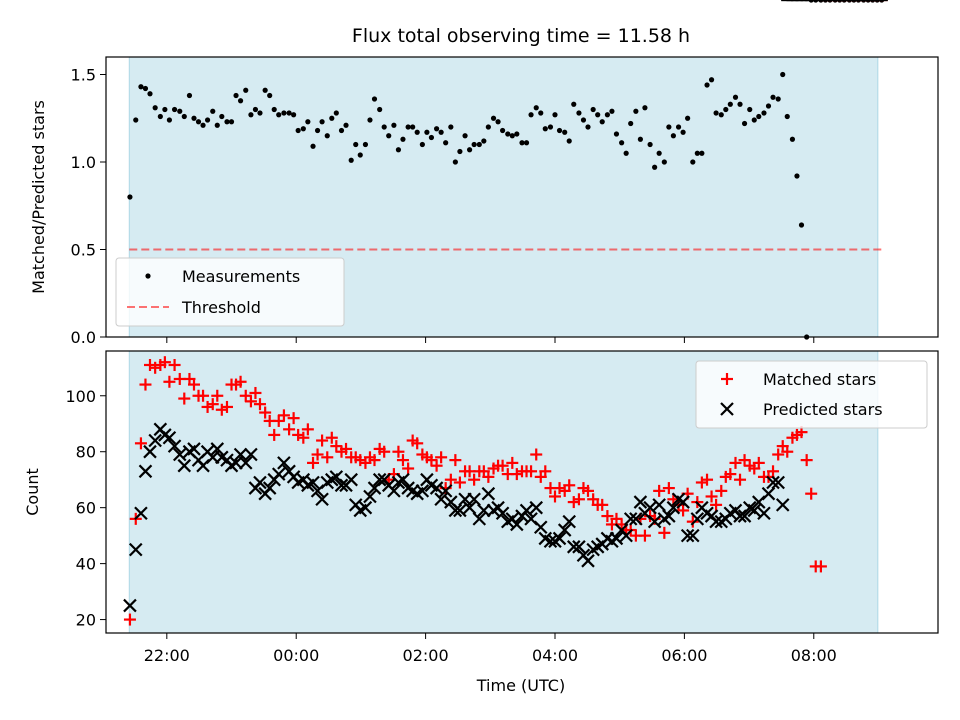  Describe the element at coordinates (426, 655) in the screenshot. I see `x-tick-label: 02:00` at that location.